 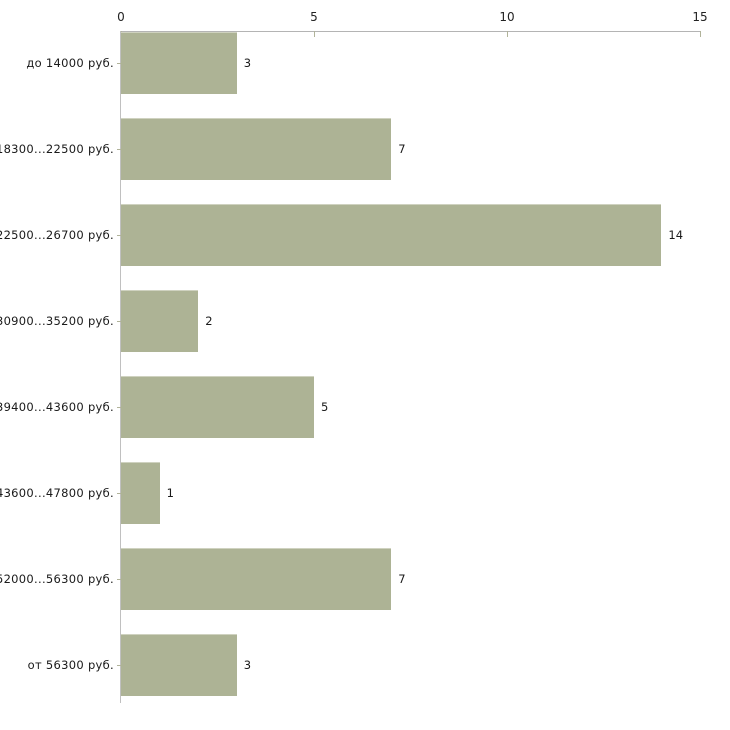 I want to click on category-label-wrap: 52000...56300 руб., so click(x=57, y=579).